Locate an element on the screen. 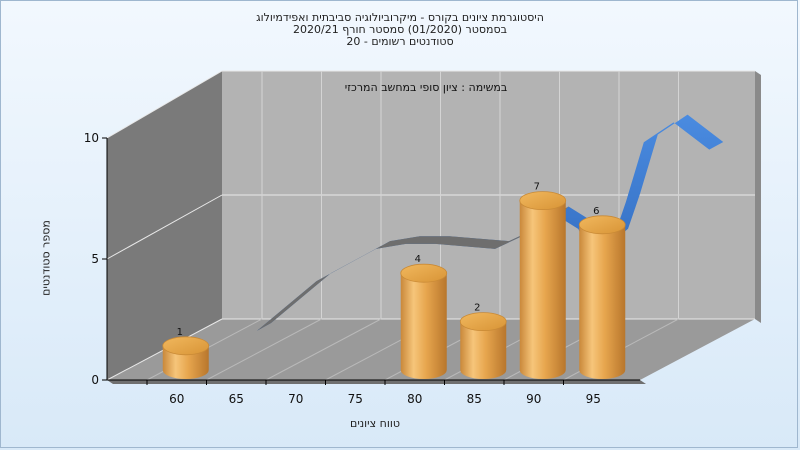 The image size is (800, 450). y-tick-label-5: 5 is located at coordinates (95, 259).